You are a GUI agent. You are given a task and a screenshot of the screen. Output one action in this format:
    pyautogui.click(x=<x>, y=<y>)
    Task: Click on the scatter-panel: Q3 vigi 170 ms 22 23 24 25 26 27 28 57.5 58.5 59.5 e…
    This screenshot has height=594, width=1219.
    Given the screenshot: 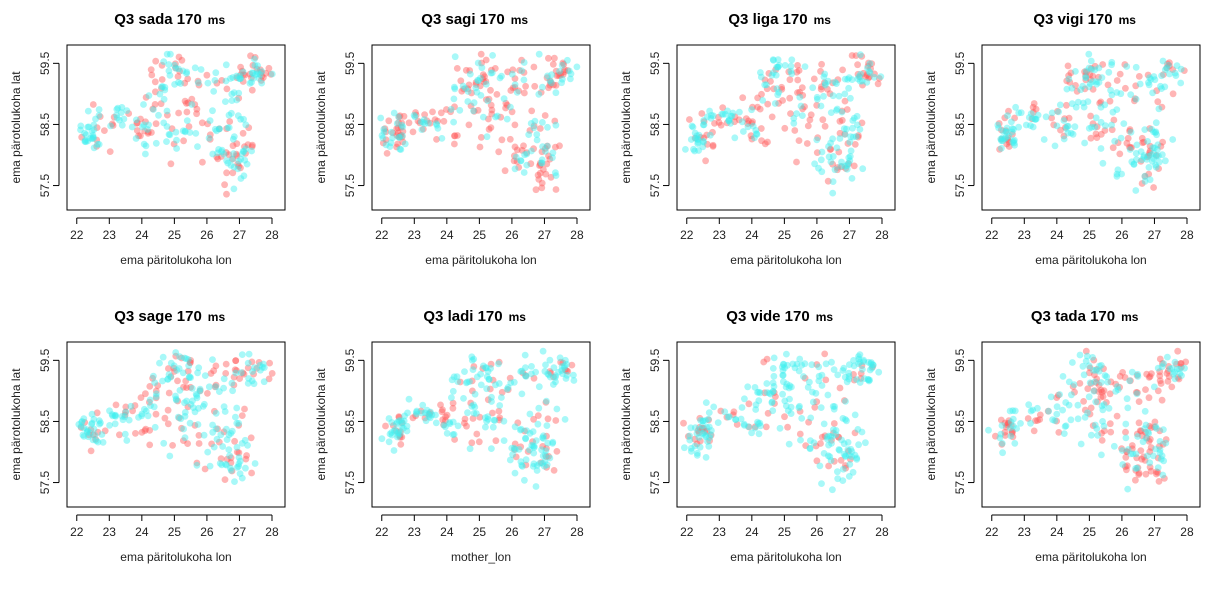 What is the action you would take?
    pyautogui.click(x=1067, y=148)
    